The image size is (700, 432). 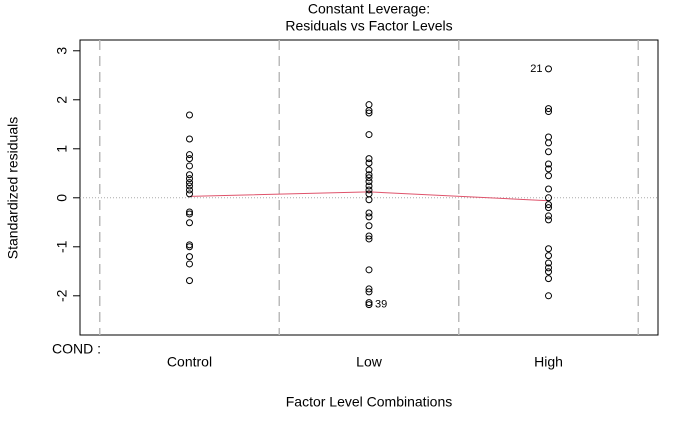 What do you see at coordinates (76, 349) in the screenshot?
I see `factor-label: COND :` at bounding box center [76, 349].